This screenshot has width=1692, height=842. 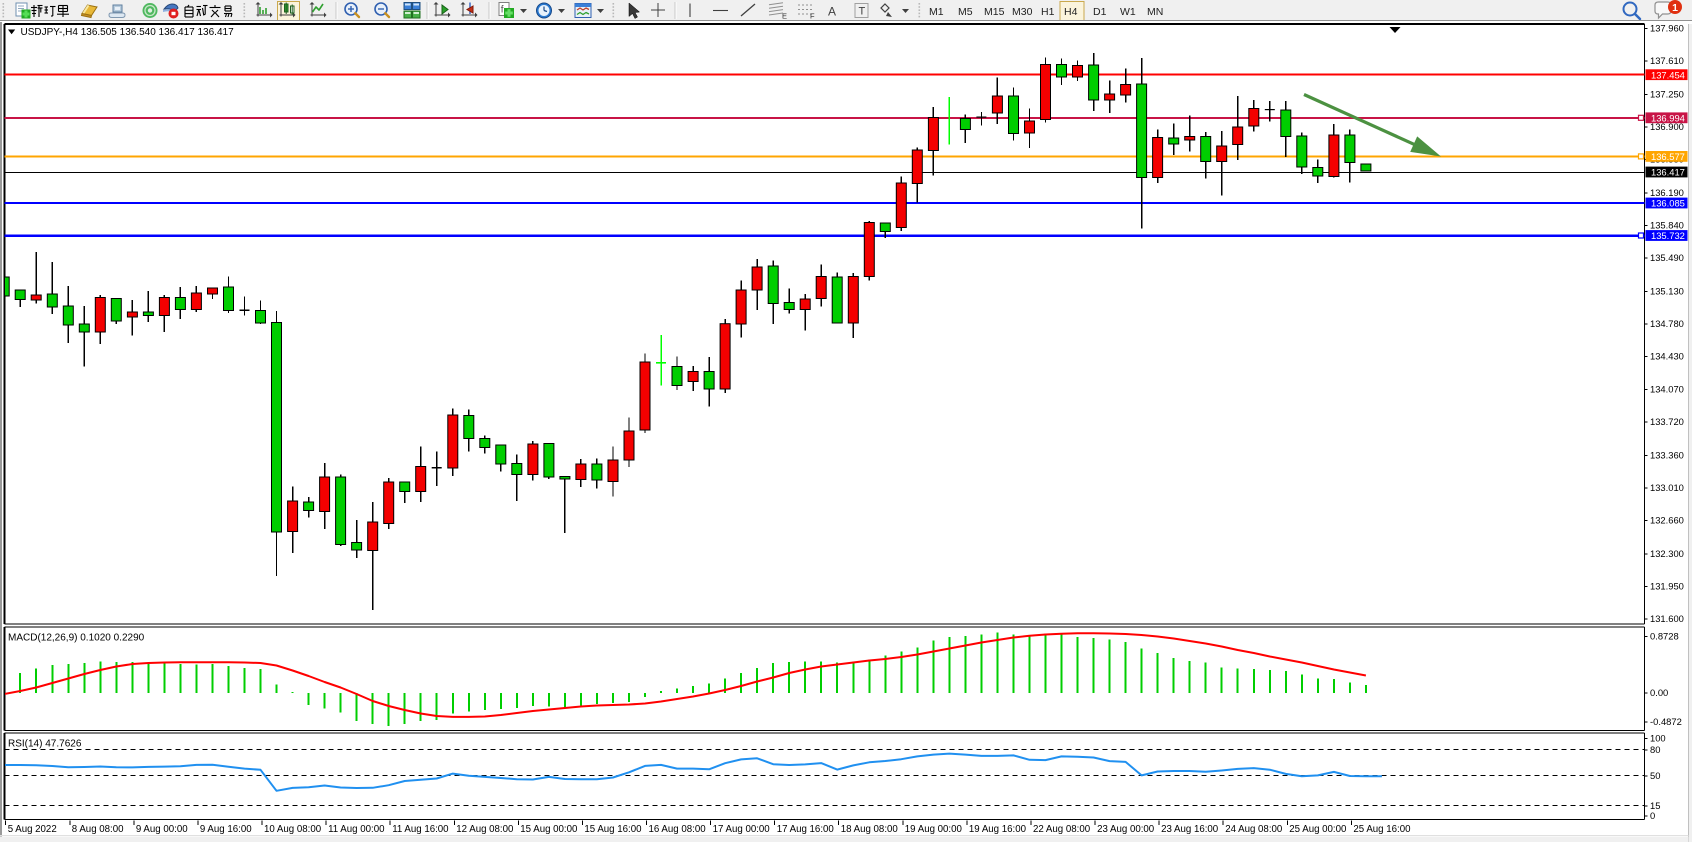 I want to click on svg-text: 8 Aug 08:00, so click(x=98, y=829).